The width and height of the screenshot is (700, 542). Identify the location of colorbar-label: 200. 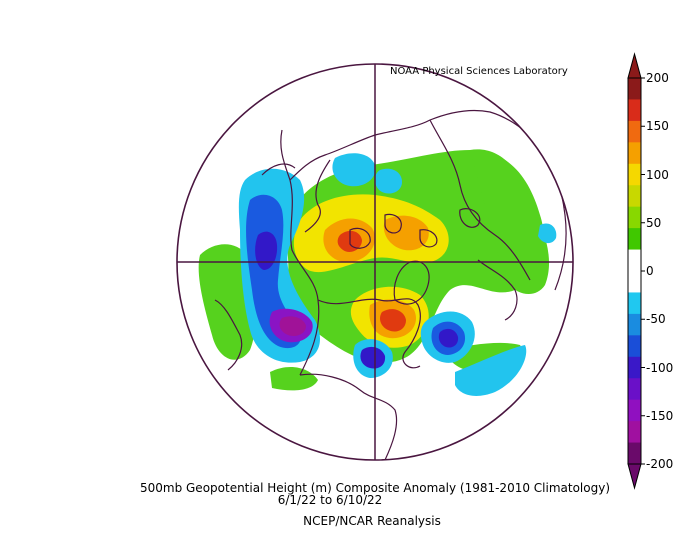
(657, 78).